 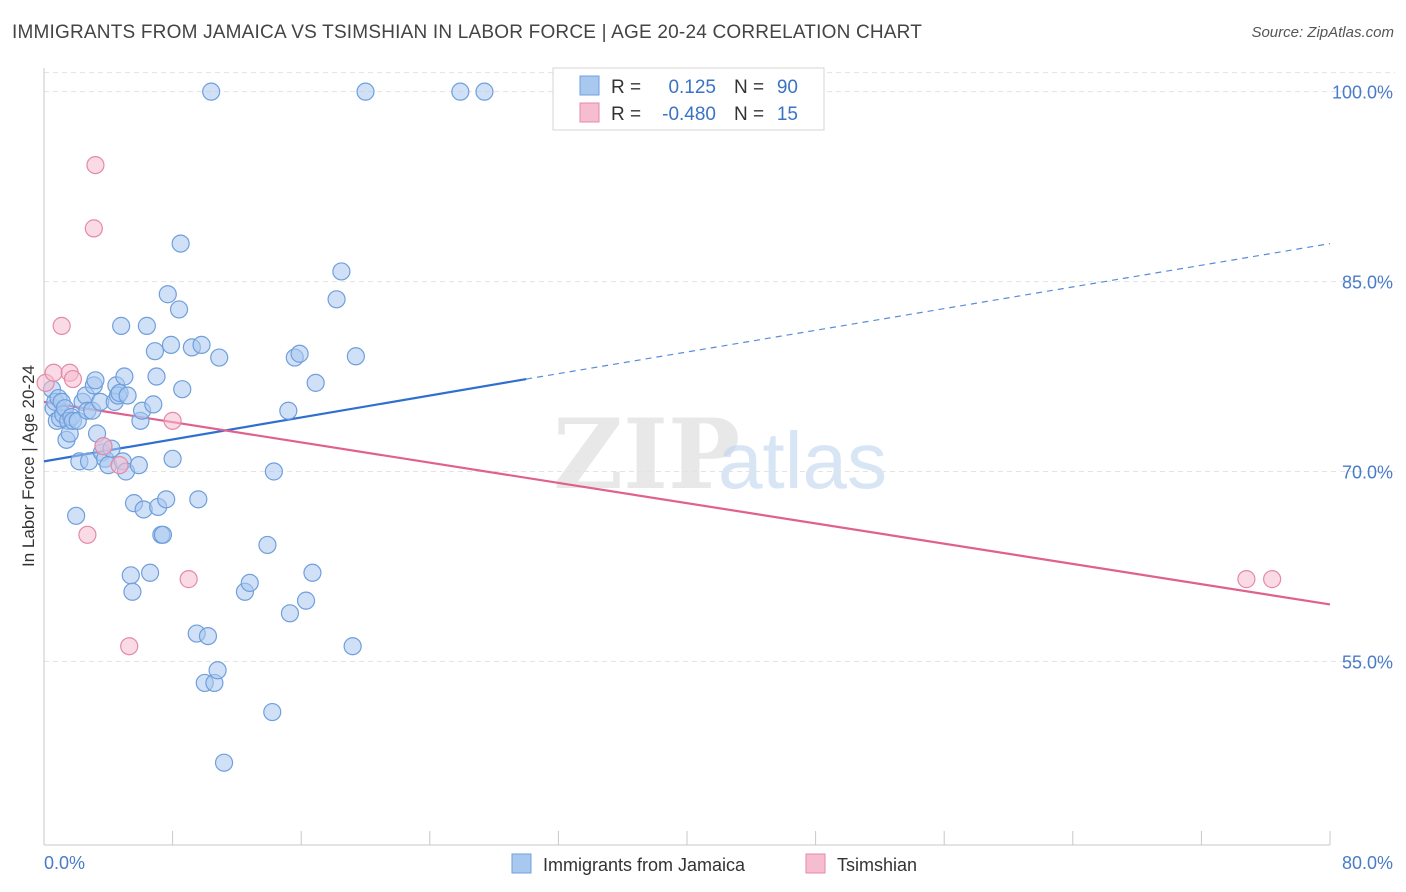 What do you see at coordinates (787, 114) in the screenshot?
I see `legend-n-value-pink: 15` at bounding box center [787, 114].